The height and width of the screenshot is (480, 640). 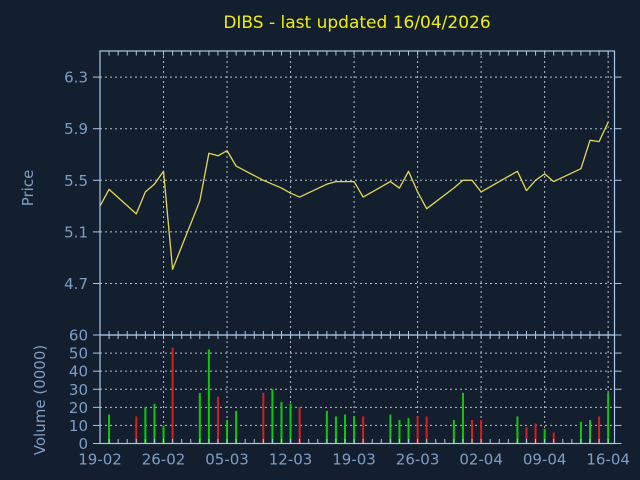 What do you see at coordinates (418, 460) in the screenshot?
I see `x-tick-label: 26-03` at bounding box center [418, 460].